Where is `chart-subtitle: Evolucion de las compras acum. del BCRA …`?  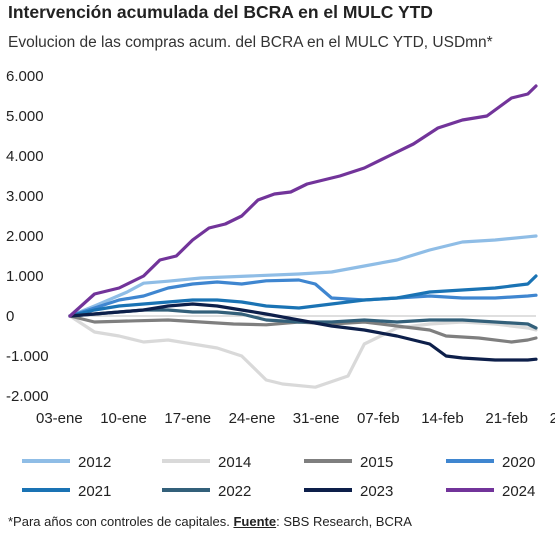 chart-subtitle: Evolucion de las compras acum. del BCRA … is located at coordinates (250, 42).